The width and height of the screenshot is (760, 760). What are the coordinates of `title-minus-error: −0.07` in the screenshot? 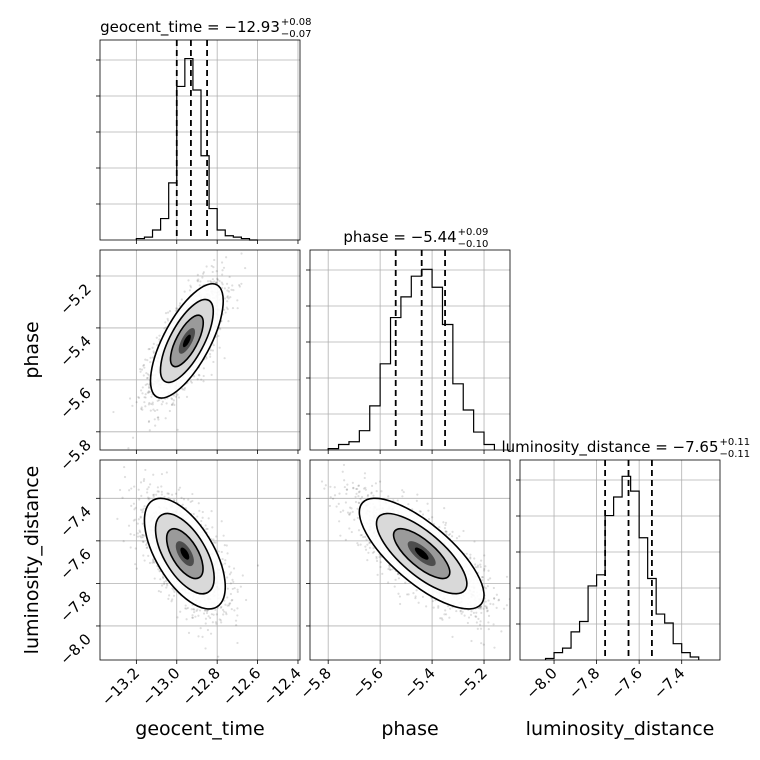 It's located at (296, 34).